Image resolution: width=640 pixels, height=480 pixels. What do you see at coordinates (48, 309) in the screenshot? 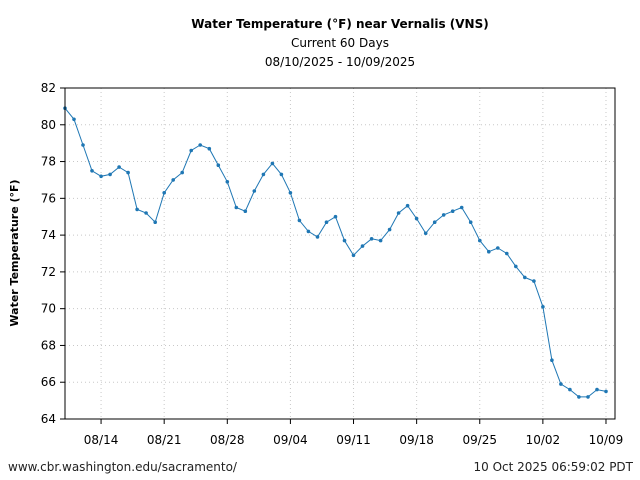
I see `y-tick-label: 70` at bounding box center [48, 309].